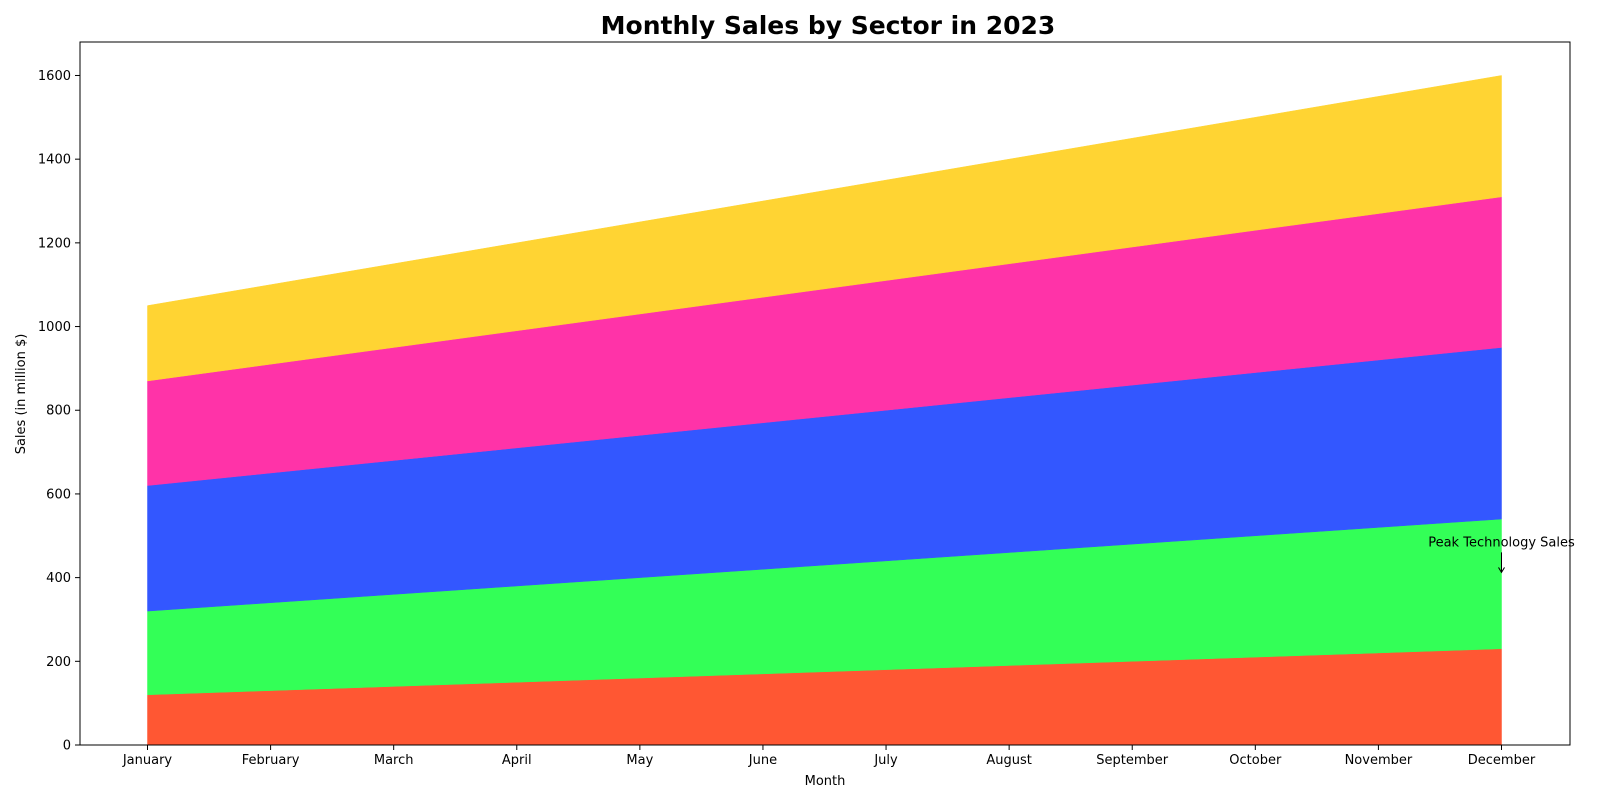 This screenshot has height=800, width=1600. I want to click on chart-title: Monthly Sales by Sector in 2023, so click(828, 25).